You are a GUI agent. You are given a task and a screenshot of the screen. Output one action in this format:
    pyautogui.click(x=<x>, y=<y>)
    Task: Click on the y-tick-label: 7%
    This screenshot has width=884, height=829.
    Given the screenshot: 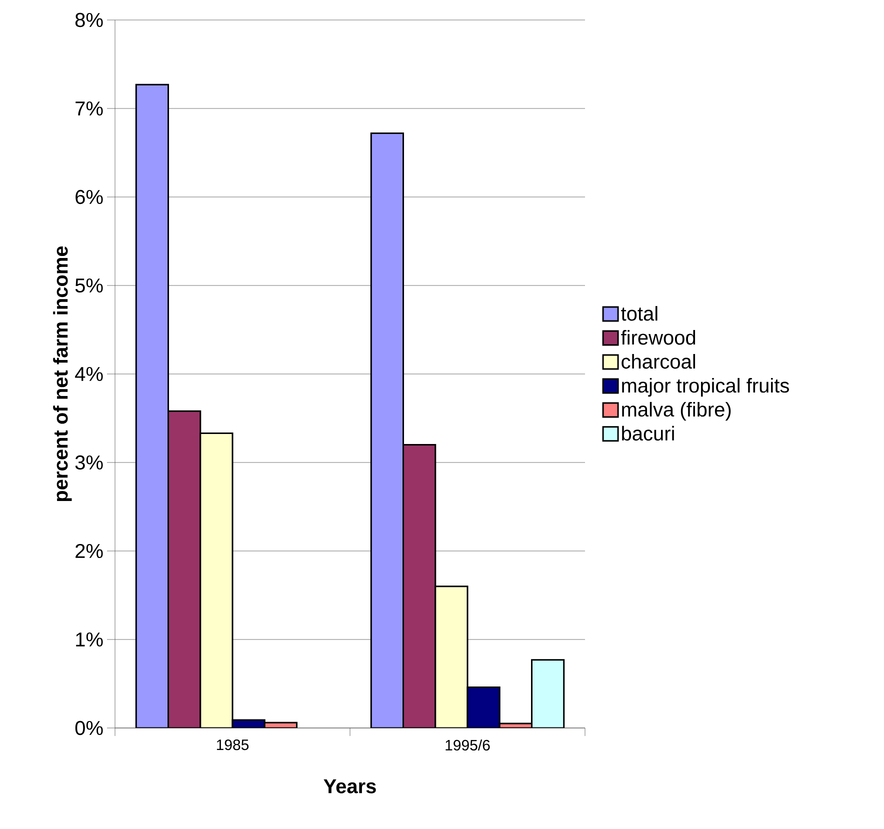 What is the action you would take?
    pyautogui.click(x=89, y=108)
    